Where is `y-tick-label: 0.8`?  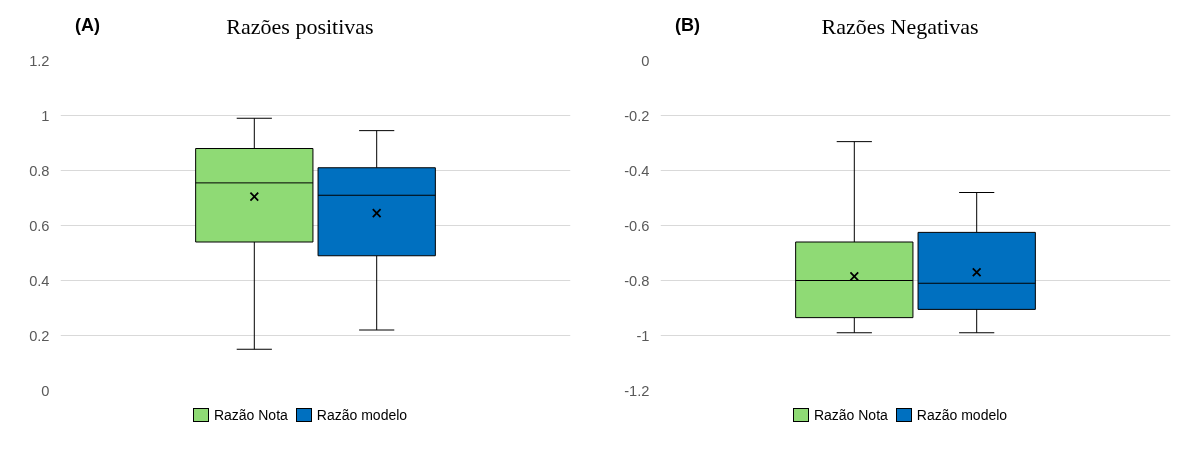
y-tick-label: 0.8 is located at coordinates (39, 170).